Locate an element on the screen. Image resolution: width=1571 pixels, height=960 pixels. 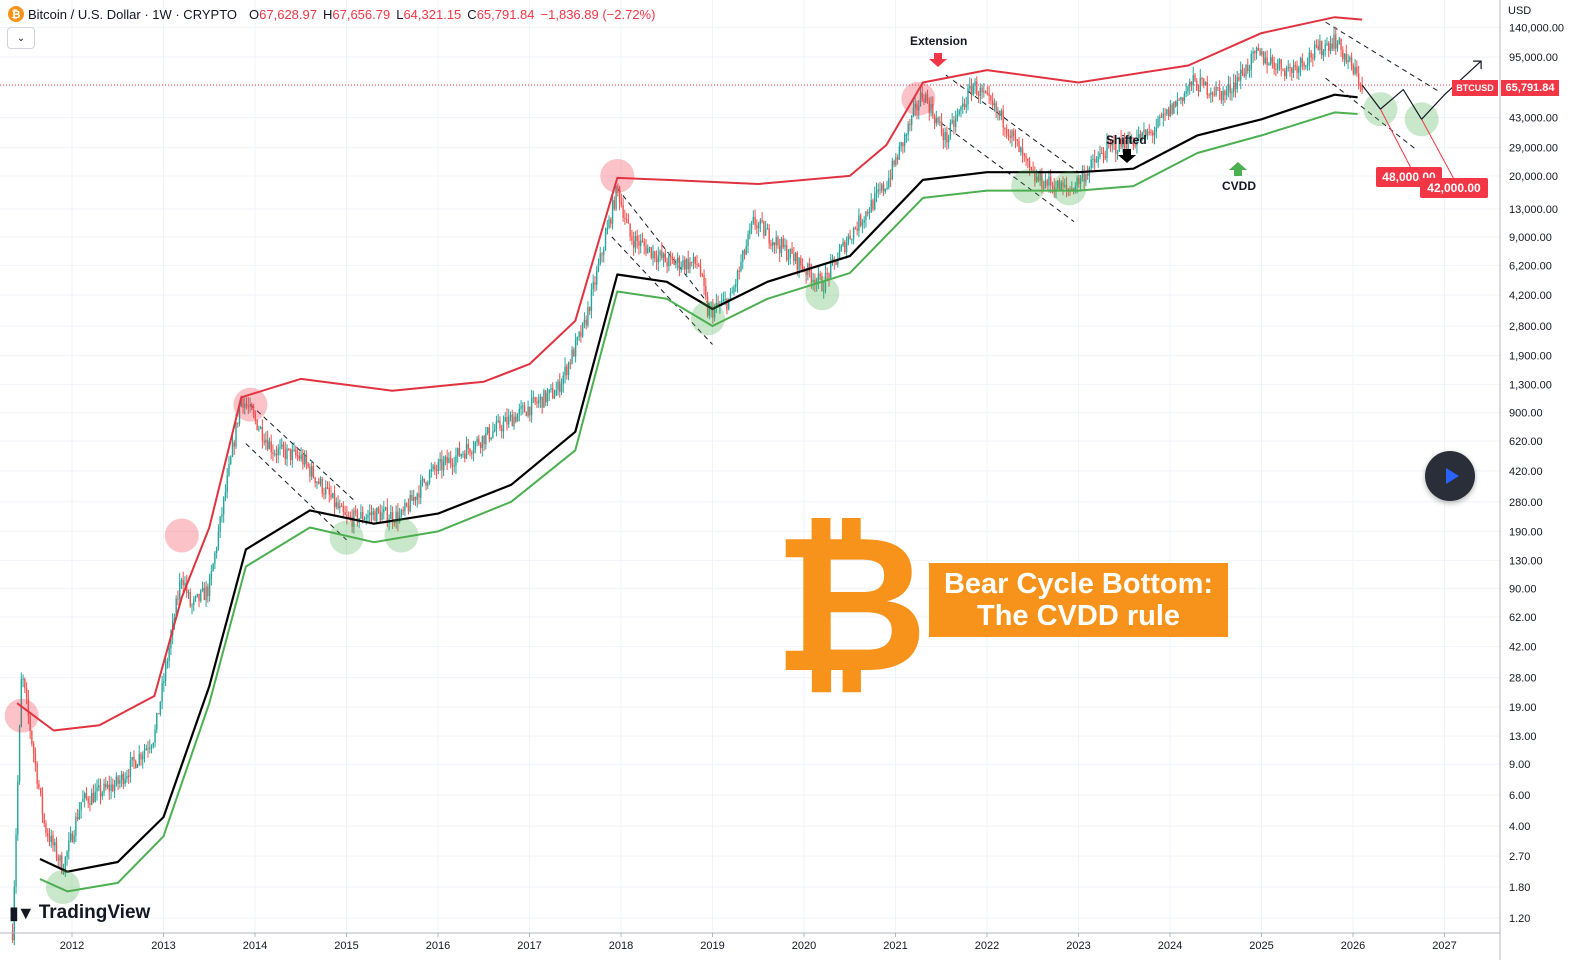
legend-collapse-button: ⌄ is located at coordinates (21, 38).